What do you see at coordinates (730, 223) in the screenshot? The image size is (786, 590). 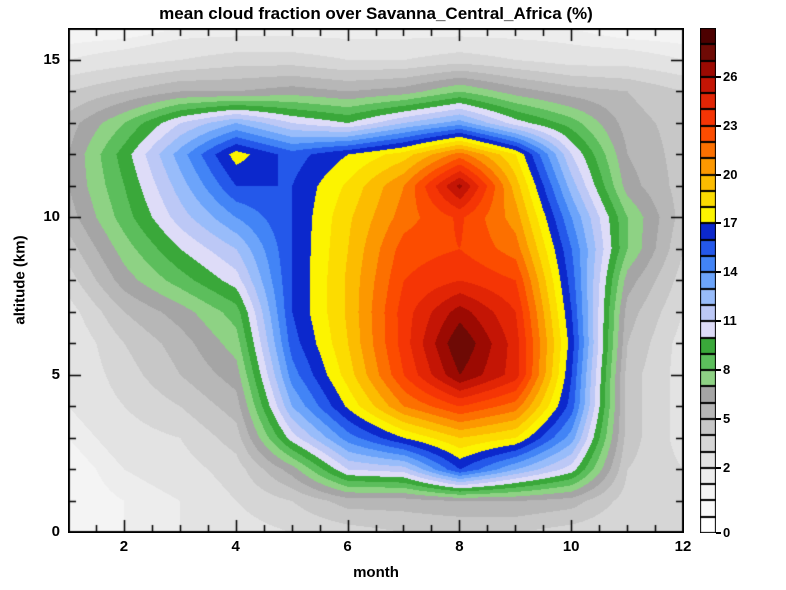 I see `colorbar-tick-label: 17` at bounding box center [730, 223].